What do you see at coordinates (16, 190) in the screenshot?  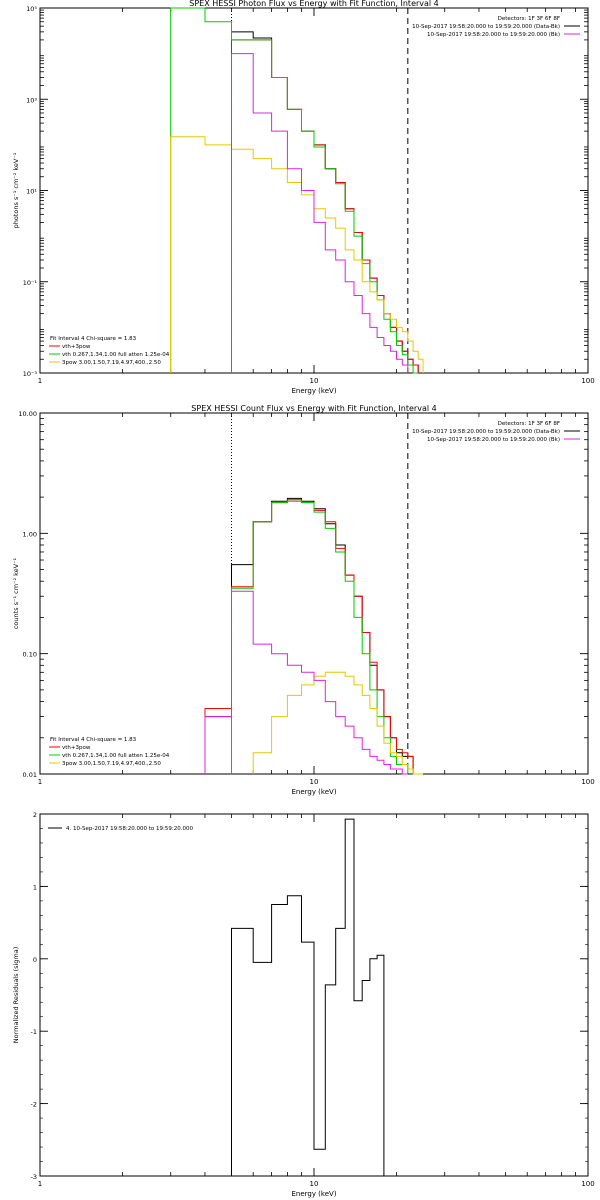 I see `y-axis-label: photons s⁻¹ cm⁻² keV⁻¹` at bounding box center [16, 190].